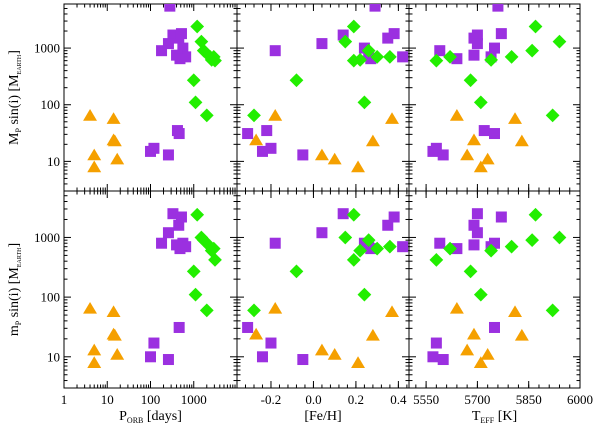 This screenshot has width=600, height=428. Describe the element at coordinates (322, 416) in the screenshot. I see `x-axis-label-1: [Fe/H]` at that location.